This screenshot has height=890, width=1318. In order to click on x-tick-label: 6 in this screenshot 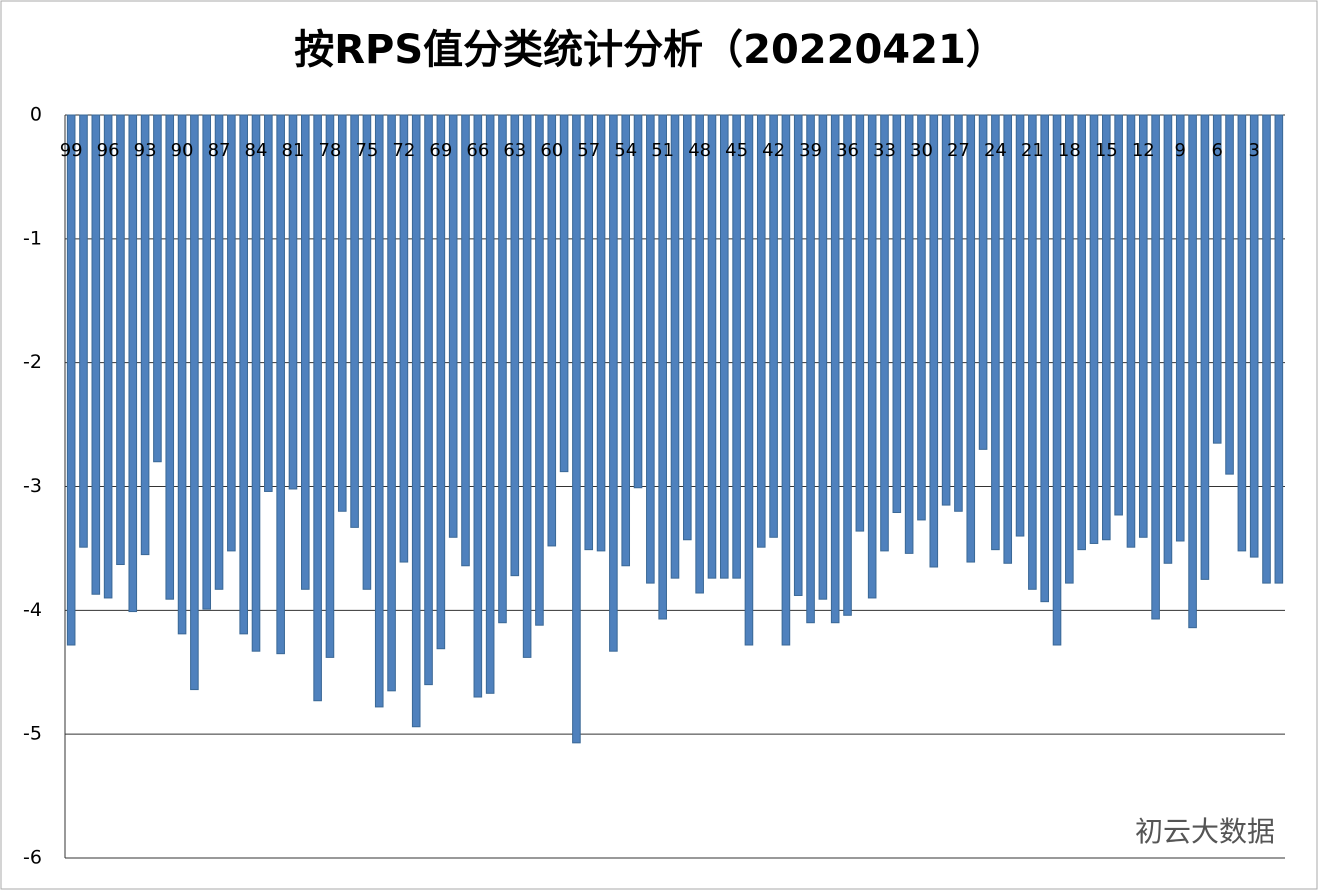, I will do `click(1216, 150)`.